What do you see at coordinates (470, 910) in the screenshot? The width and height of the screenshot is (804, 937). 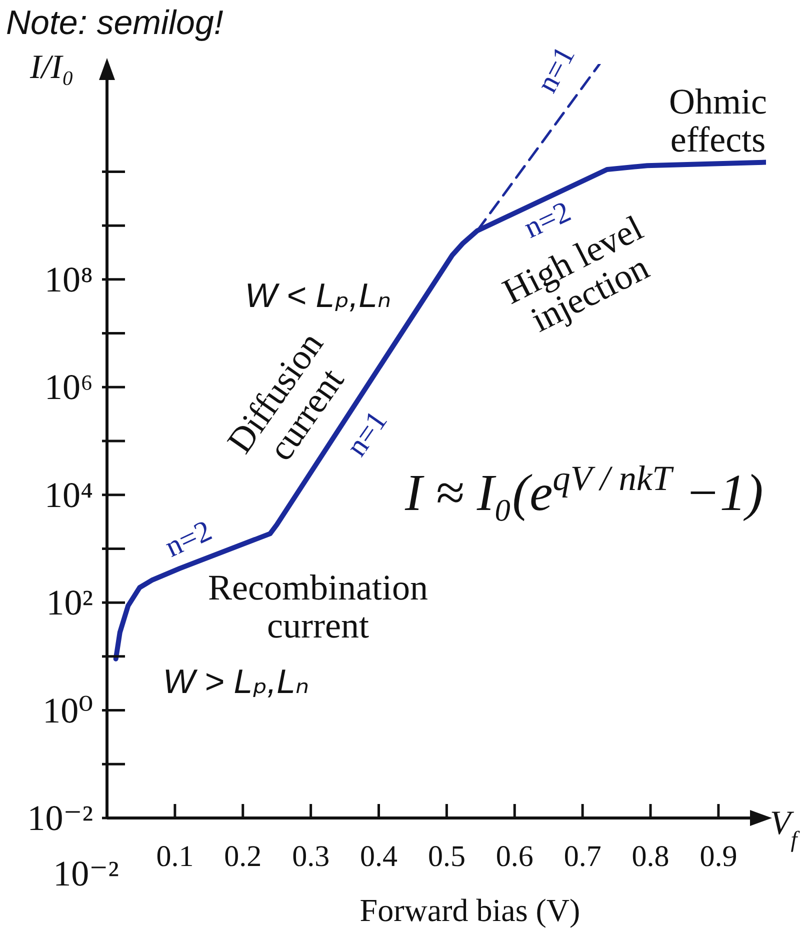 I see `x-axis-title: Forward bias (V)` at bounding box center [470, 910].